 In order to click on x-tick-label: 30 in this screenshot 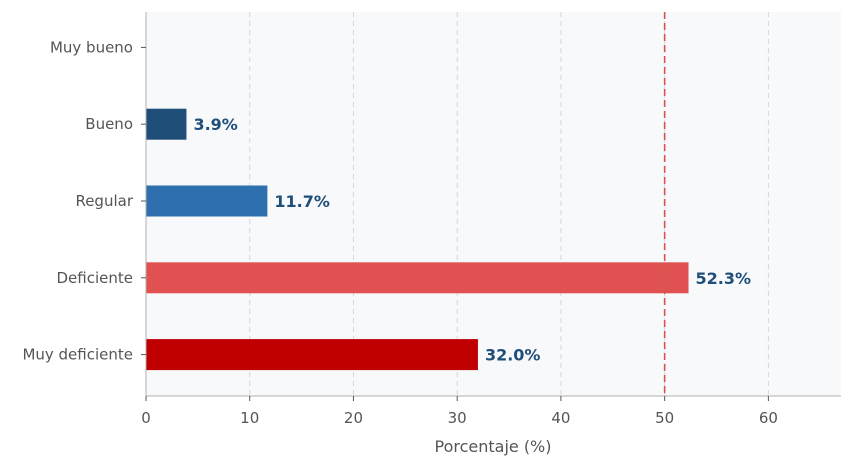, I will do `click(457, 418)`.